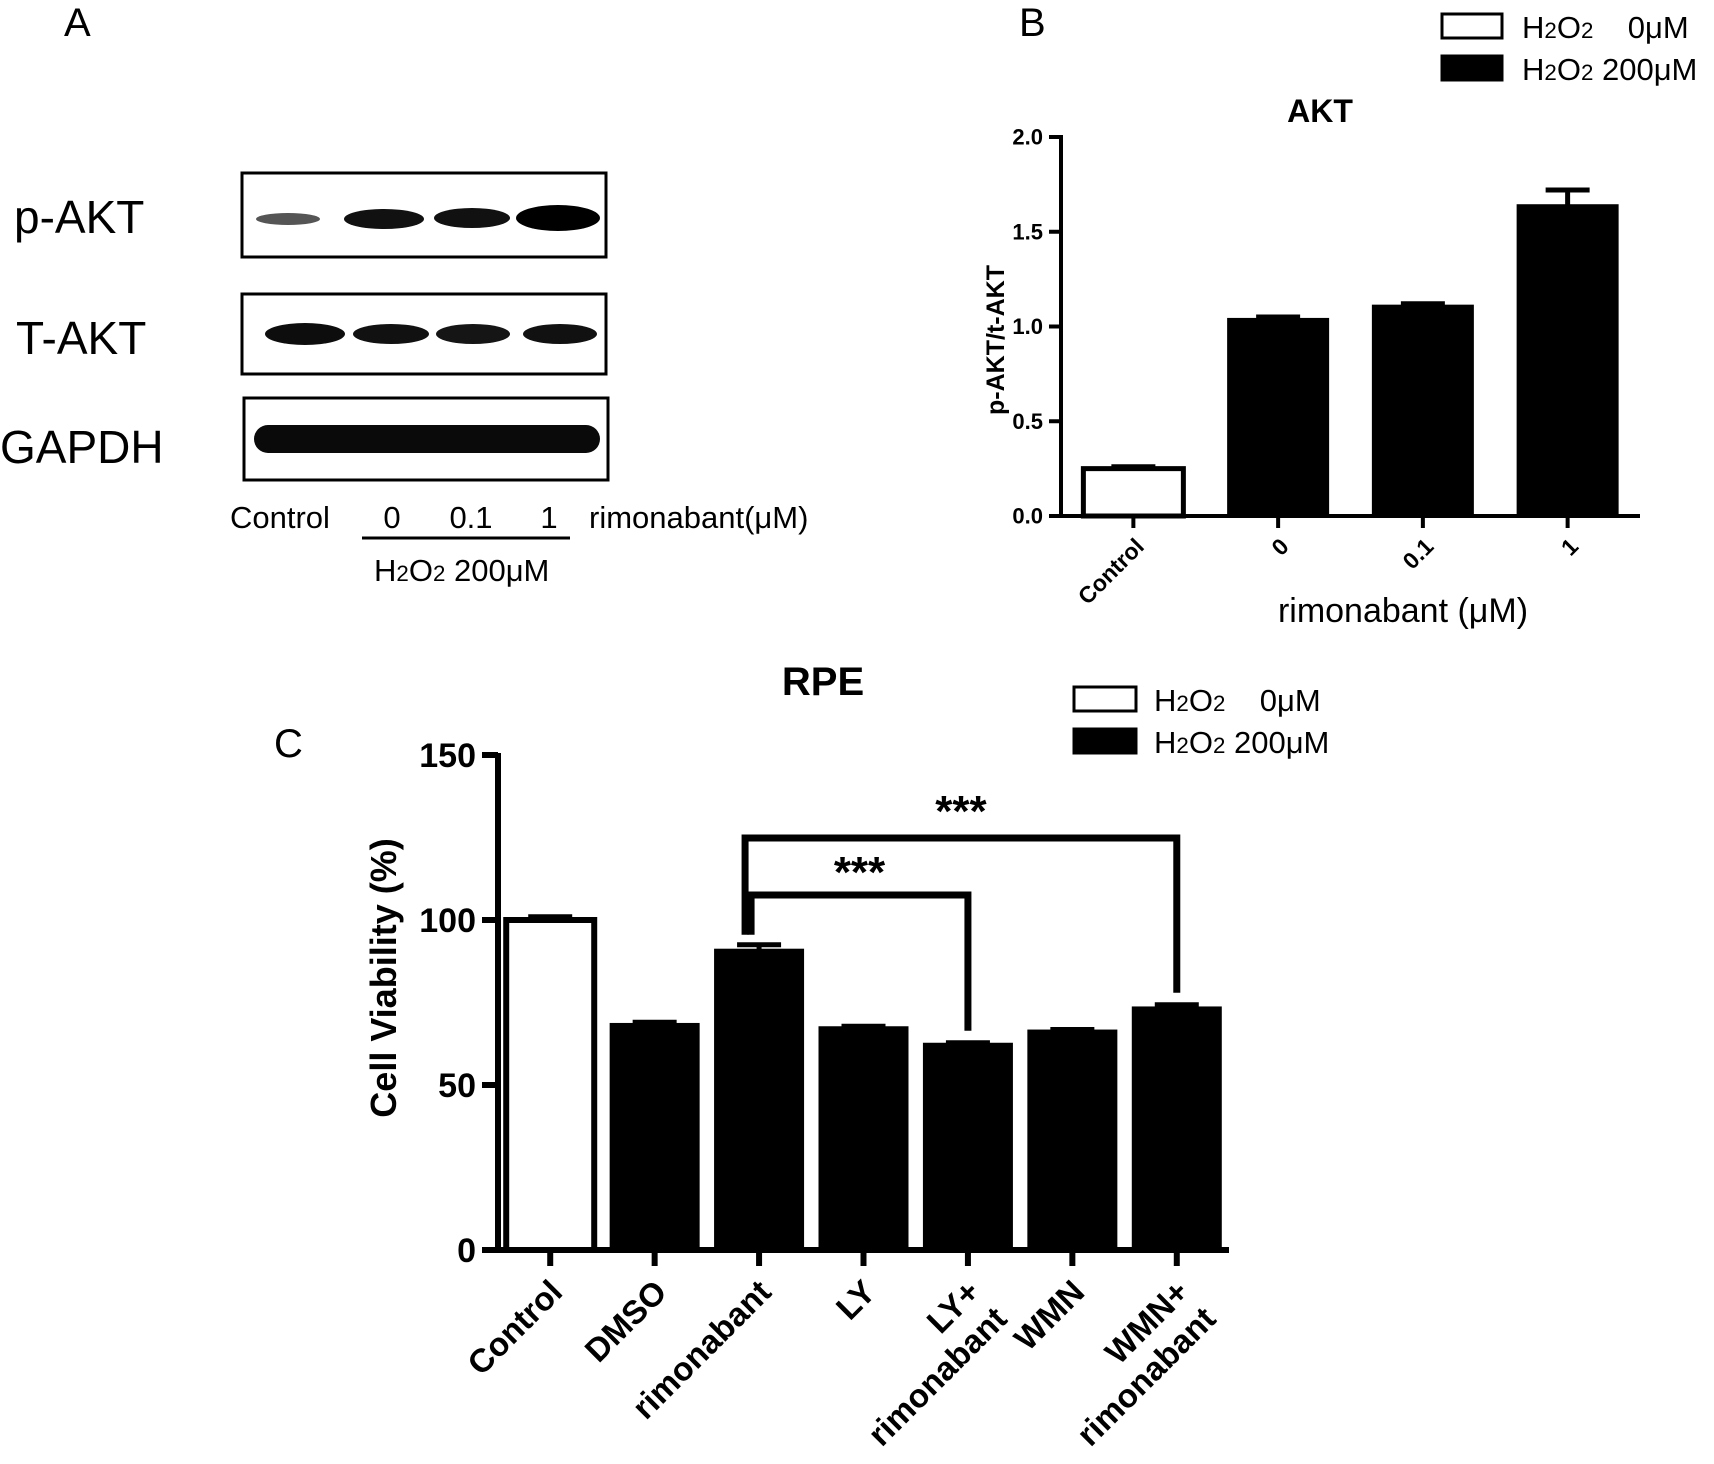  I want to click on legend-c-entry-1: H2O2 200μM, so click(1241, 742).